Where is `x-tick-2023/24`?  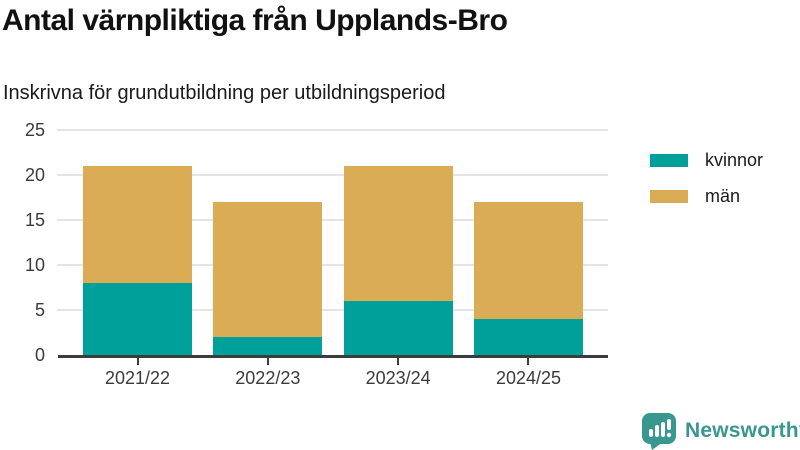
x-tick-2023/24 is located at coordinates (398, 361).